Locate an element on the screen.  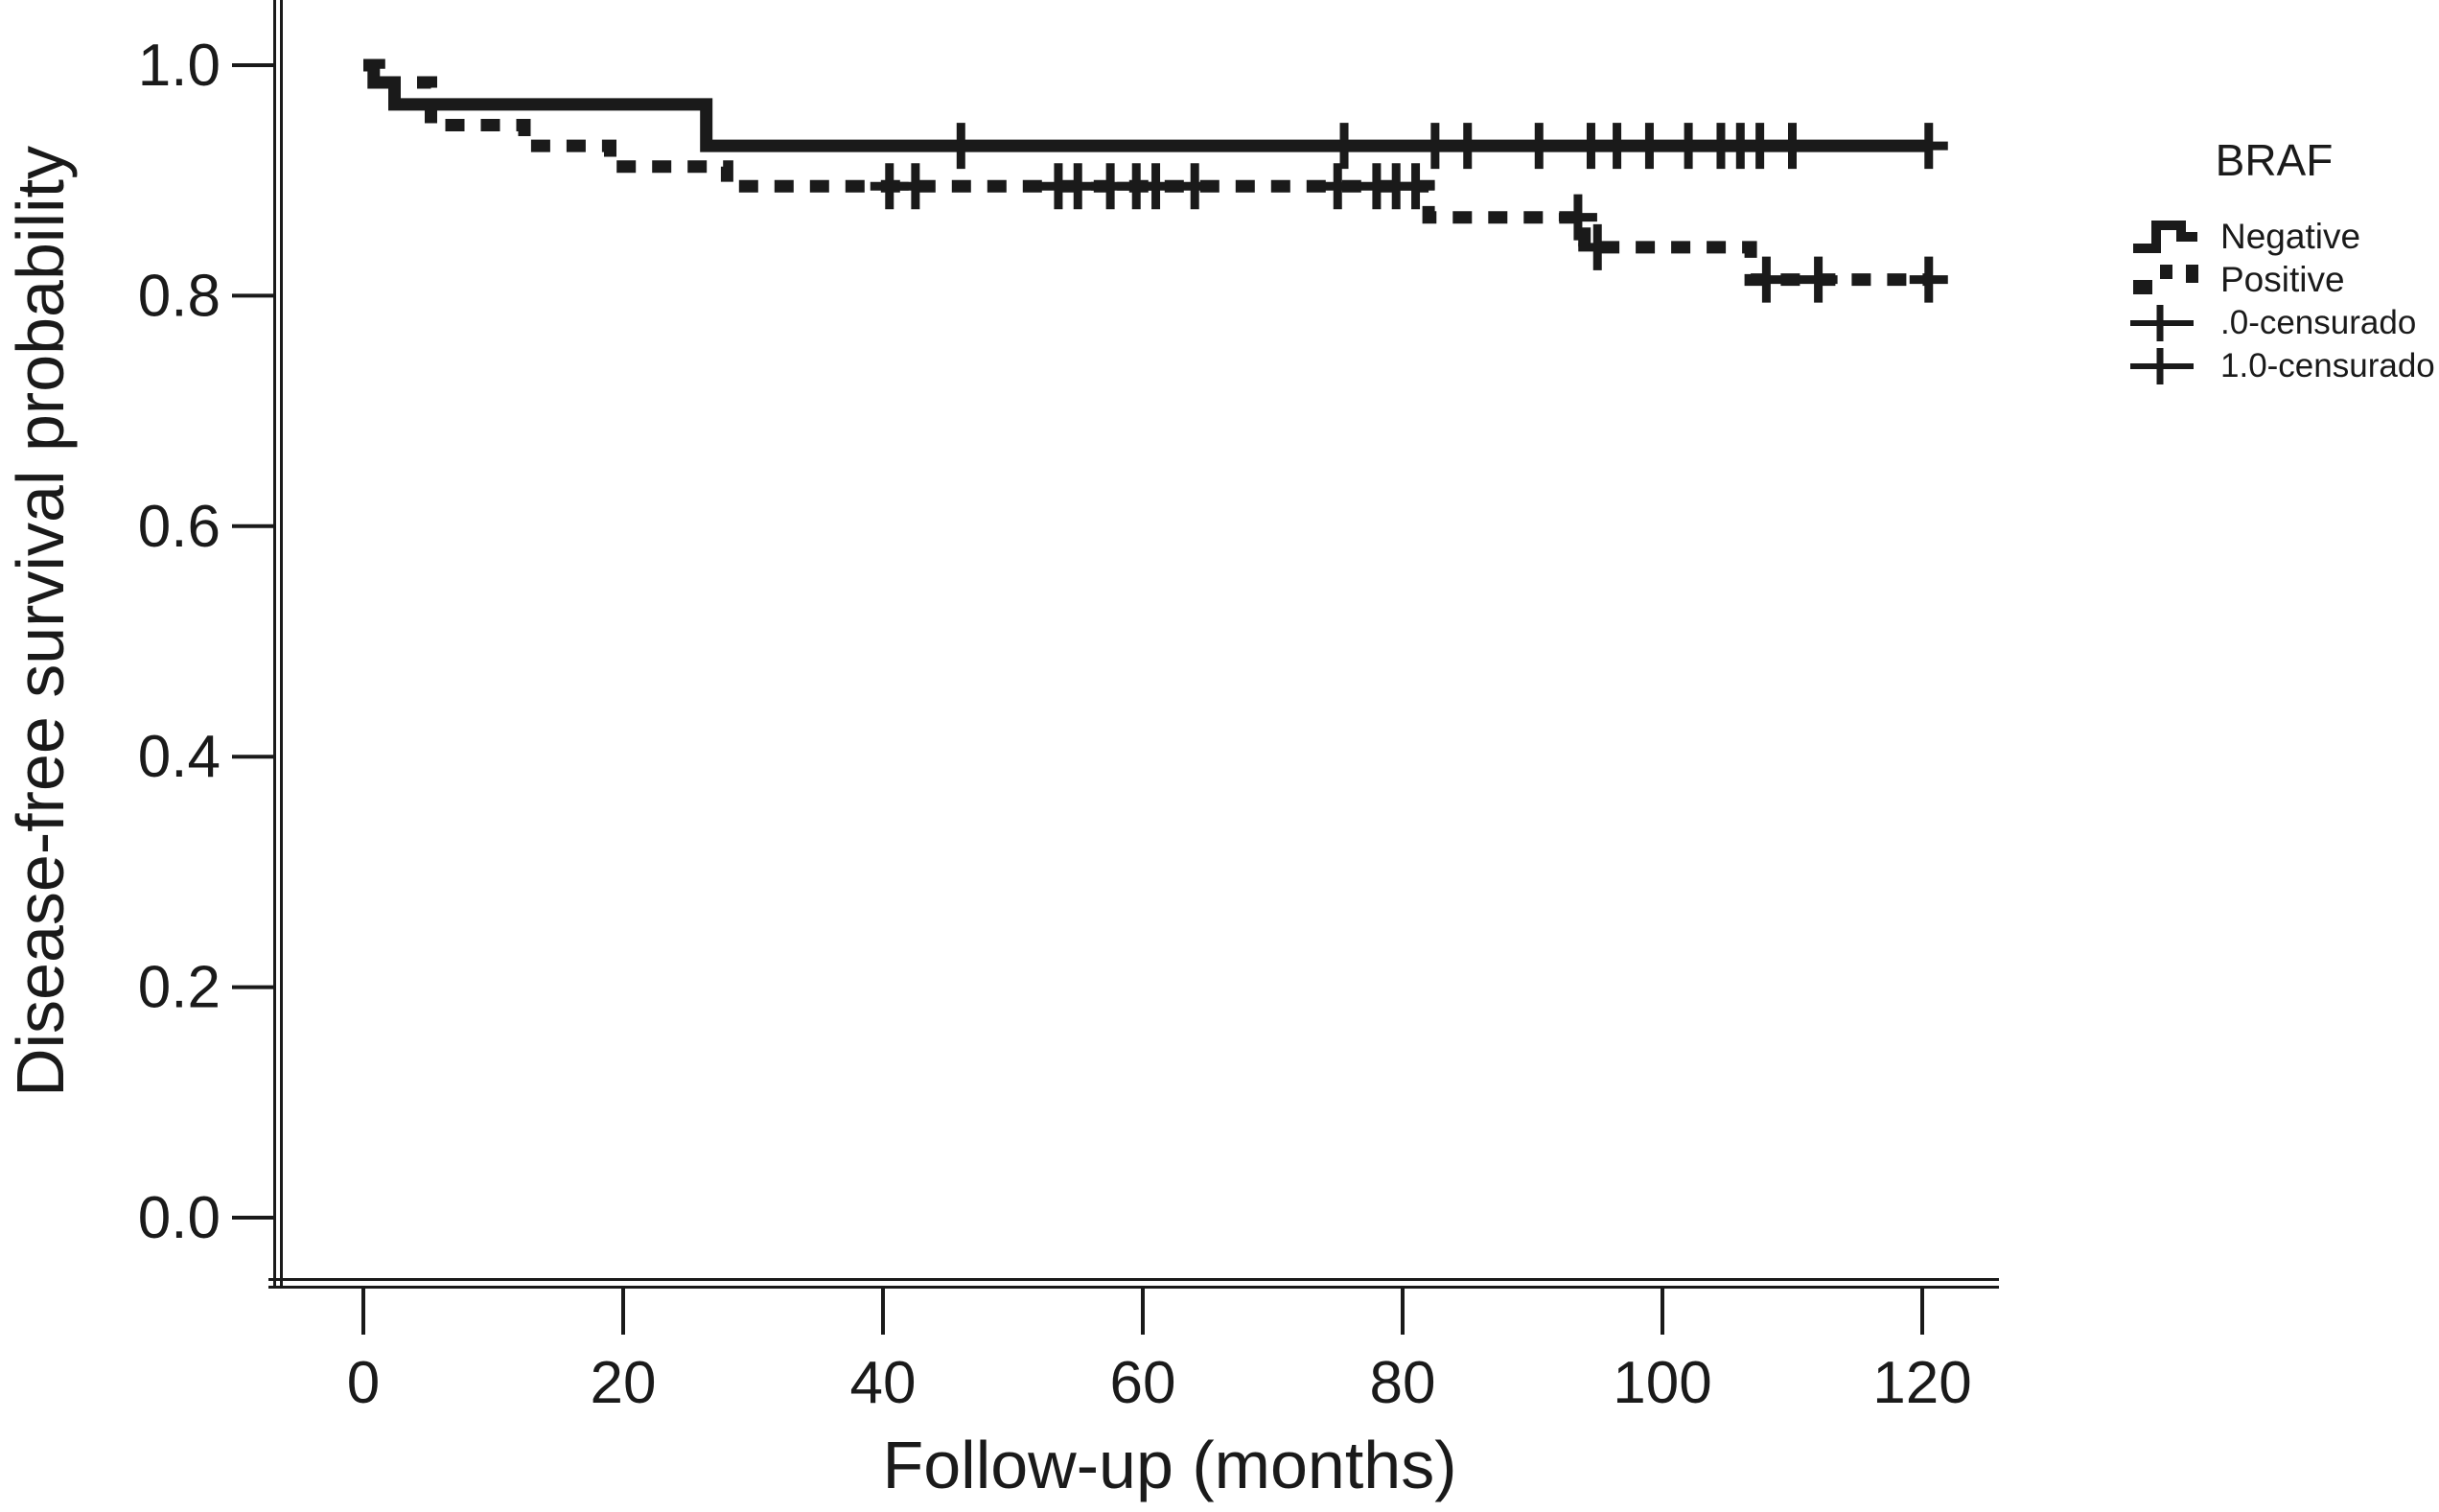
y-tick-label: 0.6 is located at coordinates (180, 527).